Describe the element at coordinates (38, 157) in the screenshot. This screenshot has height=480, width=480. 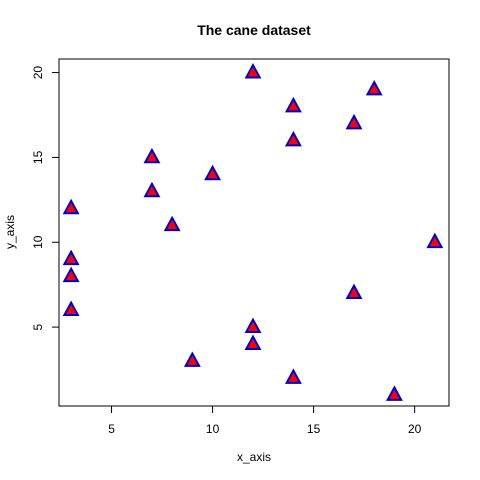
I see `y-tick-label: 15` at that location.